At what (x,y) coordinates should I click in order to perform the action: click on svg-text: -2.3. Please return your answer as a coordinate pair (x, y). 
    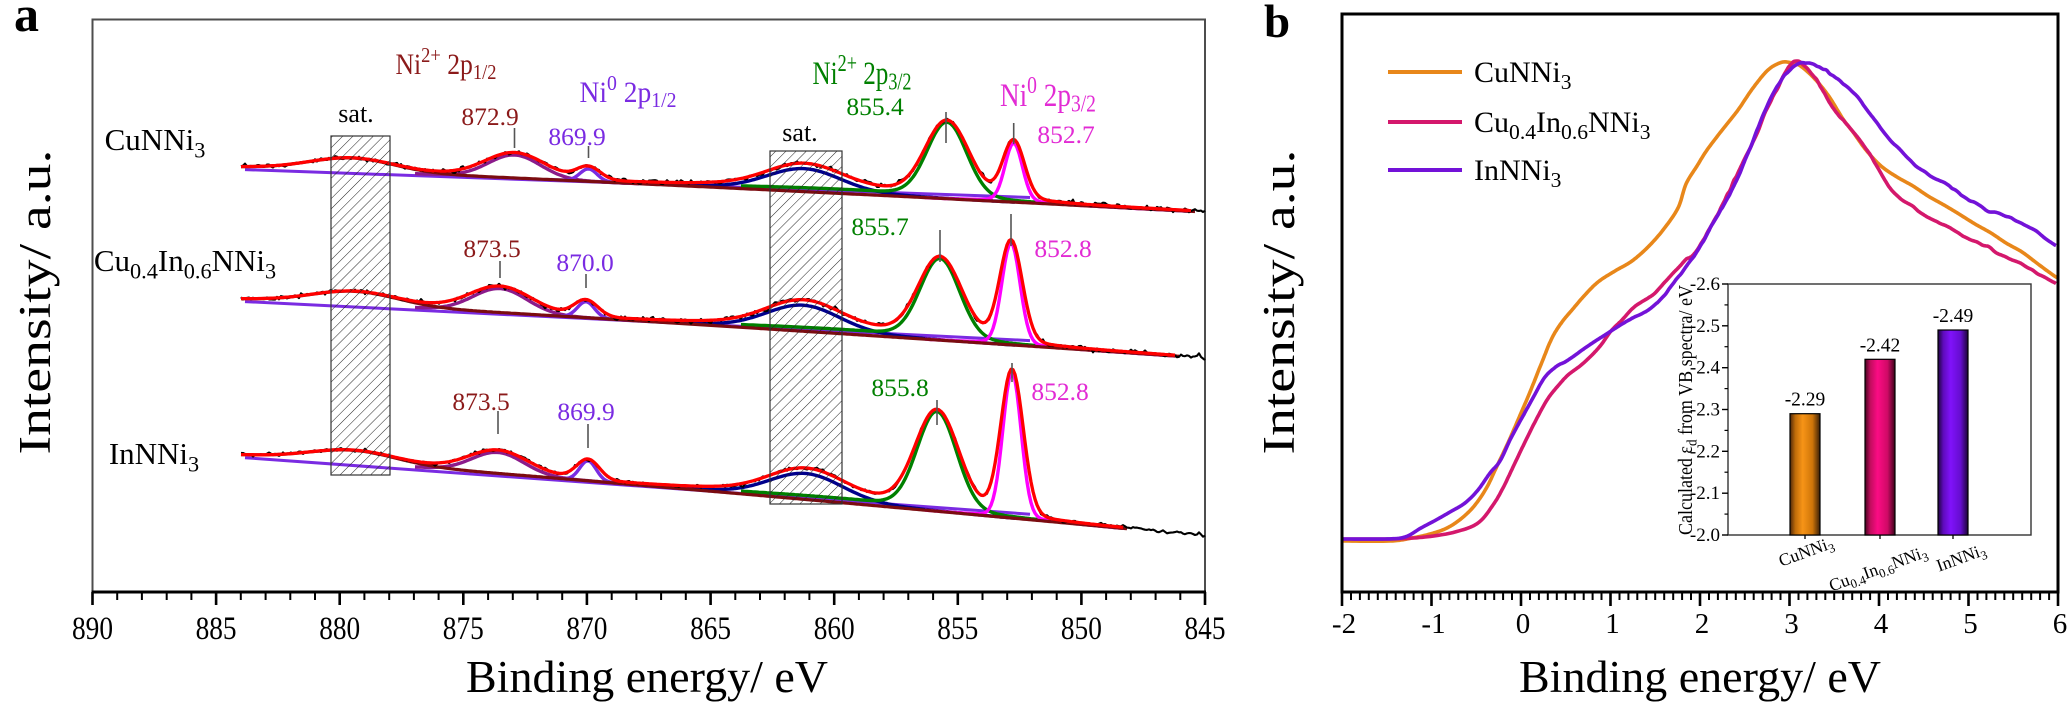
    Looking at the image, I should click on (1705, 410).